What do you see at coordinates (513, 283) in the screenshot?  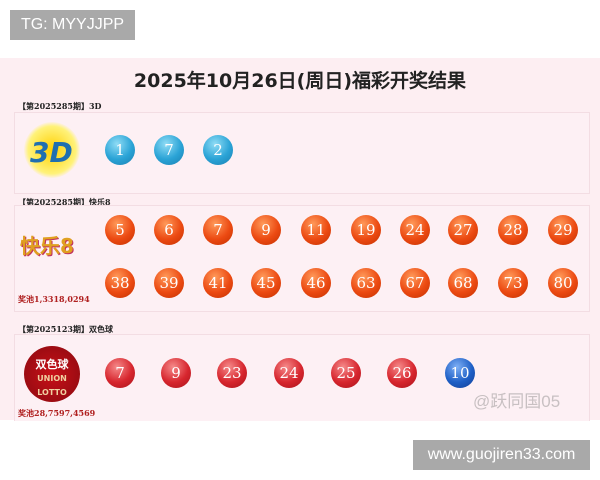 I see `lottery-ball: 73` at bounding box center [513, 283].